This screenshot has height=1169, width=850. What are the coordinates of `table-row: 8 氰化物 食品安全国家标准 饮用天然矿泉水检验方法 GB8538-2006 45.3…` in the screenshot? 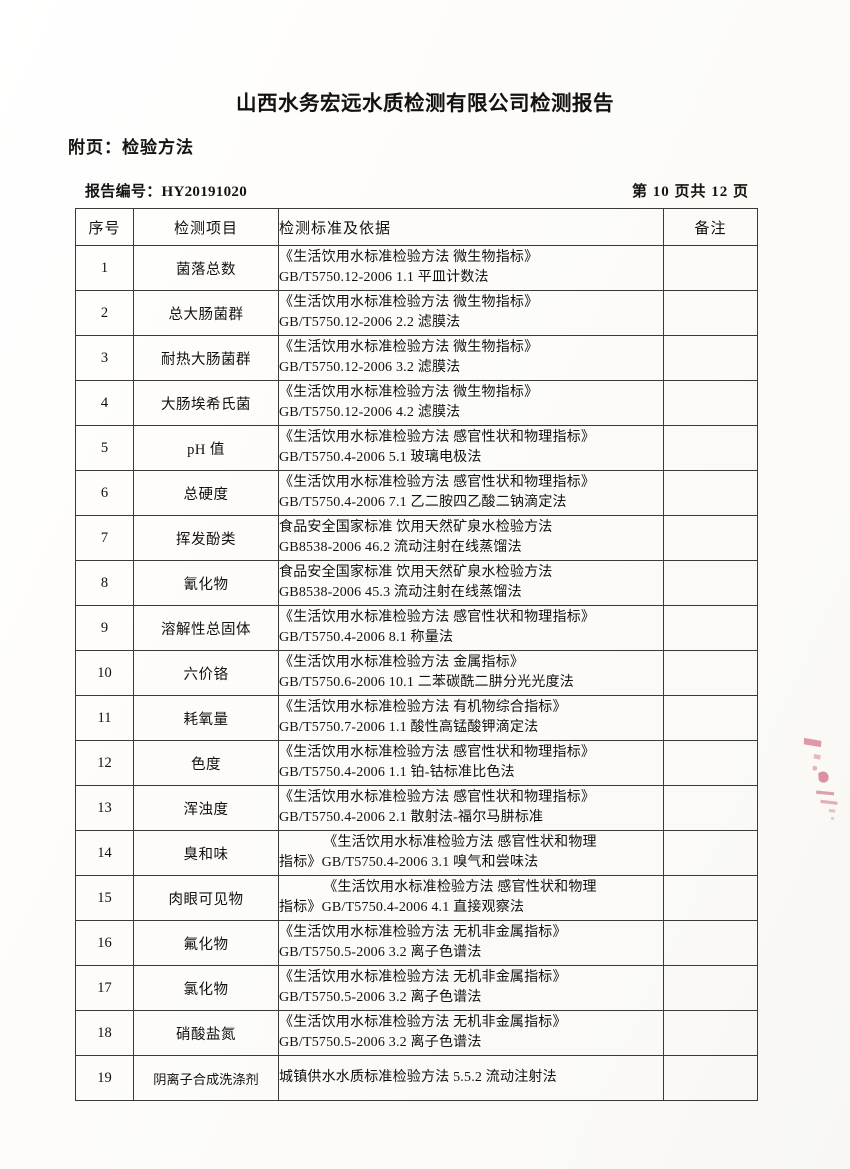 It's located at (416, 583).